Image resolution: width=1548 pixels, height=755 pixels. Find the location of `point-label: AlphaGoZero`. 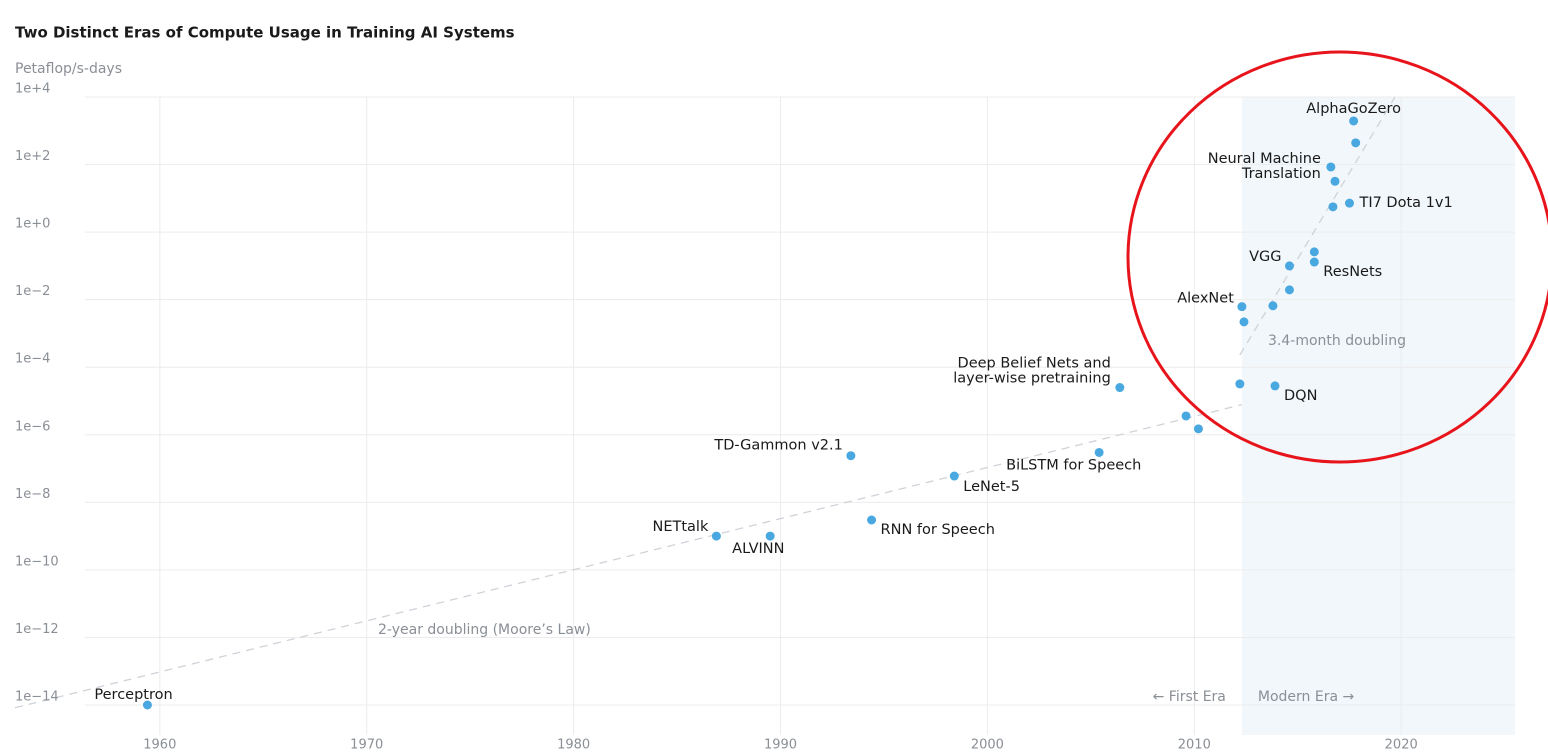

point-label: AlphaGoZero is located at coordinates (1353, 109).